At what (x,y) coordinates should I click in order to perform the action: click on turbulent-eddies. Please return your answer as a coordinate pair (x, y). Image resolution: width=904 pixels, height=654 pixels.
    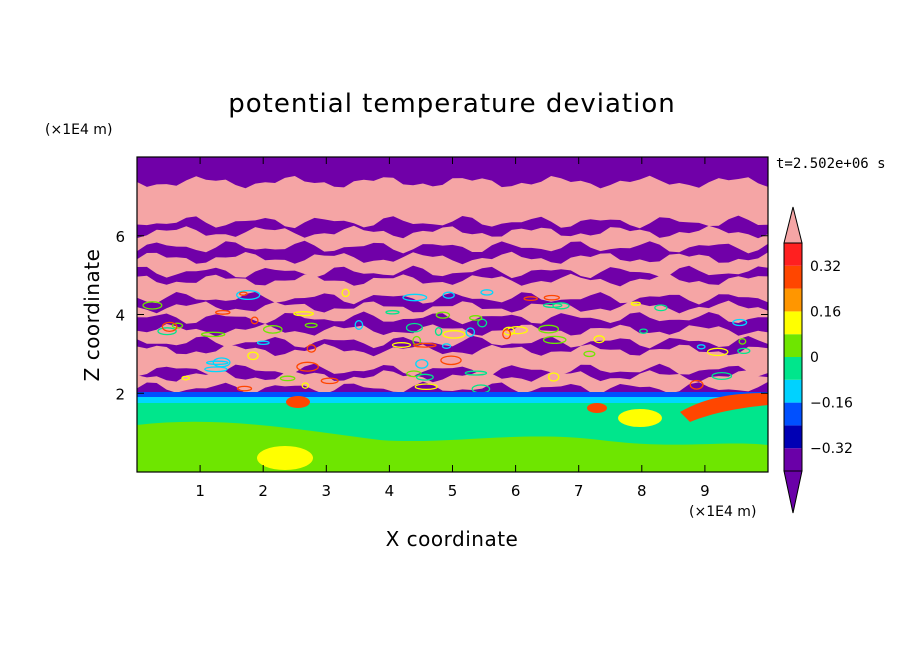
    Looking at the image, I should click on (446, 341).